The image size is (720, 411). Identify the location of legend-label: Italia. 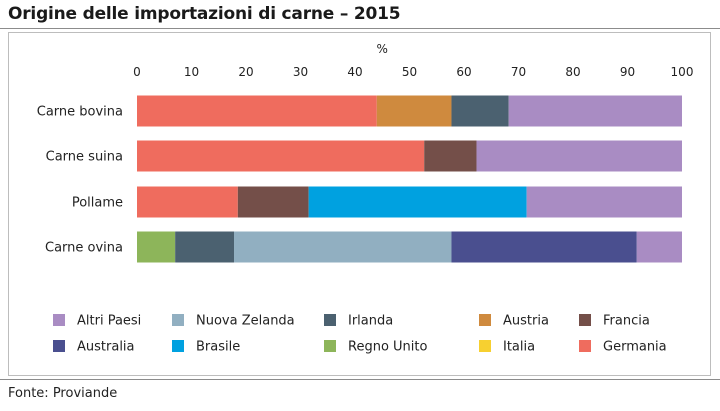
(519, 347).